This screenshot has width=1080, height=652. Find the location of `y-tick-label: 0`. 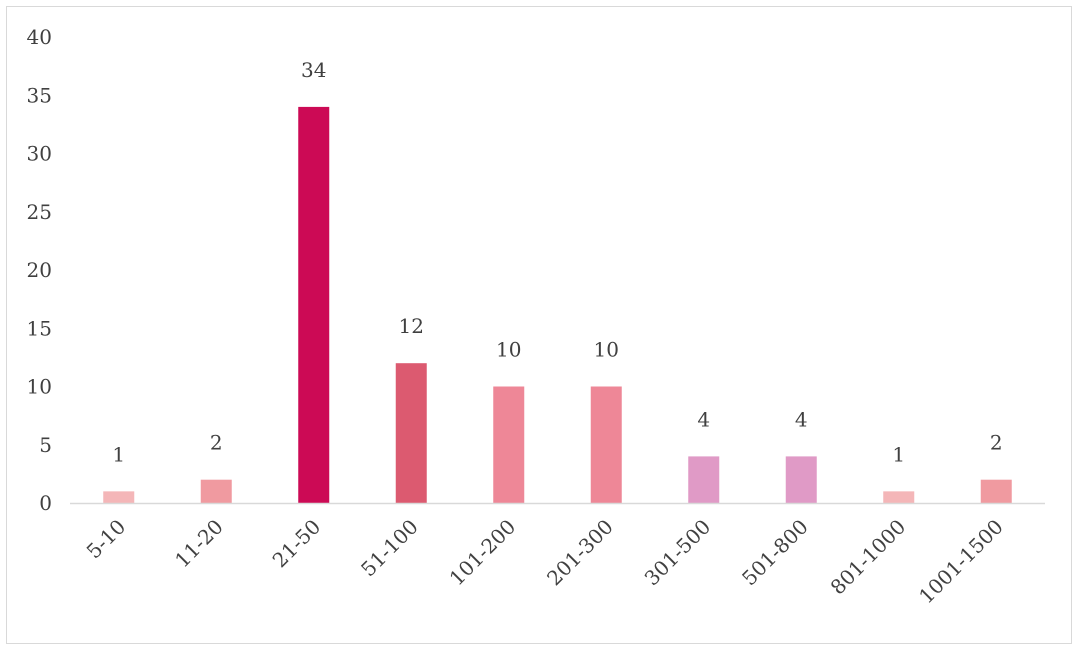

y-tick-label: 0 is located at coordinates (45, 503).